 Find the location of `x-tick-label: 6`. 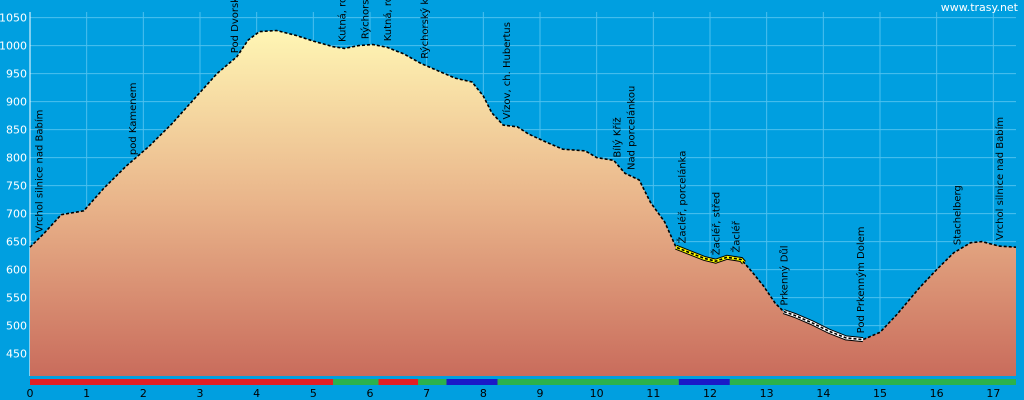

x-tick-label: 6 is located at coordinates (370, 393).